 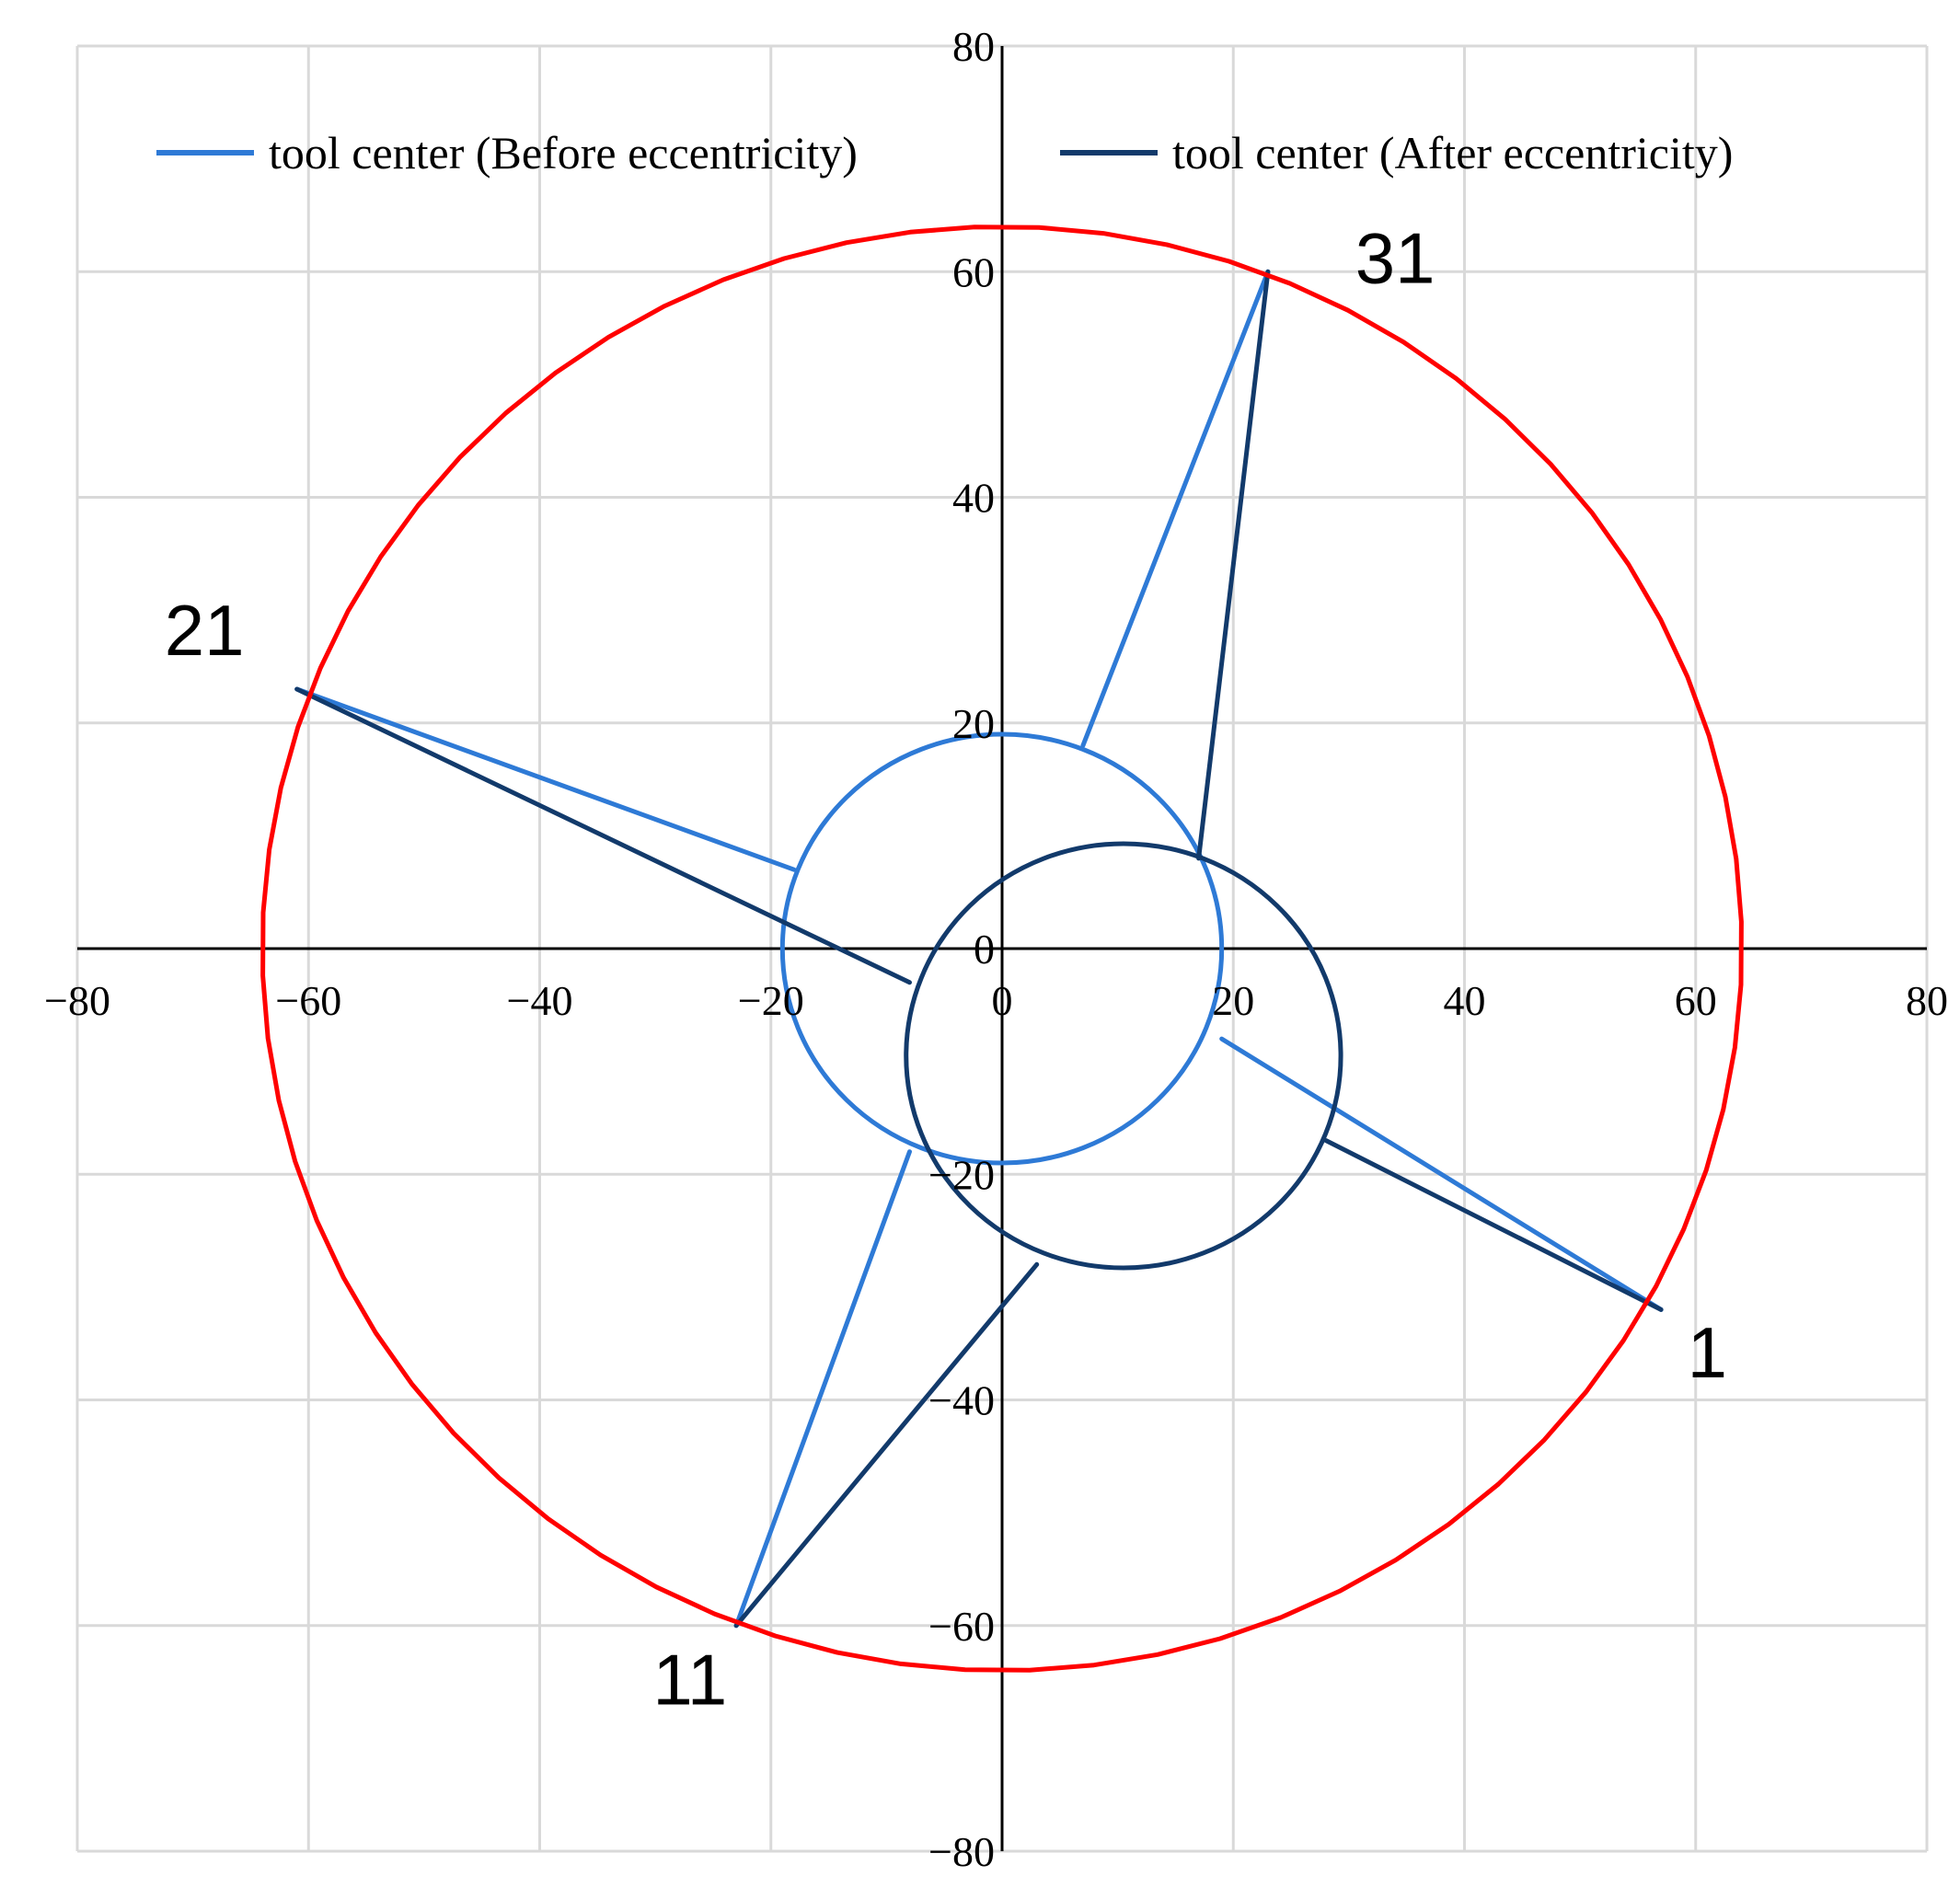 I want to click on point-label-1: 1, so click(x=1707, y=1352).